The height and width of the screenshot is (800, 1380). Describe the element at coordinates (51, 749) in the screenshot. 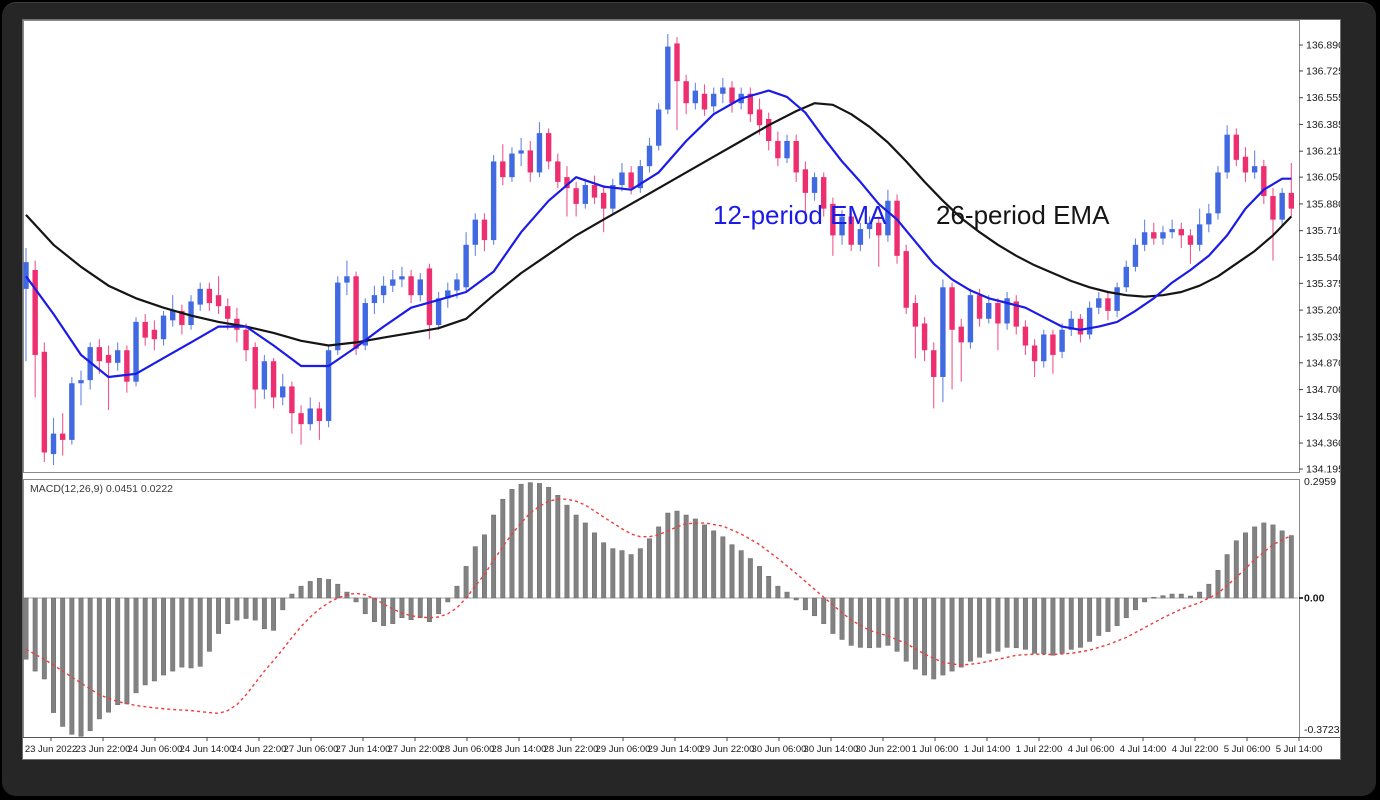

I see `svg-text: 23 Jun 2022` at that location.